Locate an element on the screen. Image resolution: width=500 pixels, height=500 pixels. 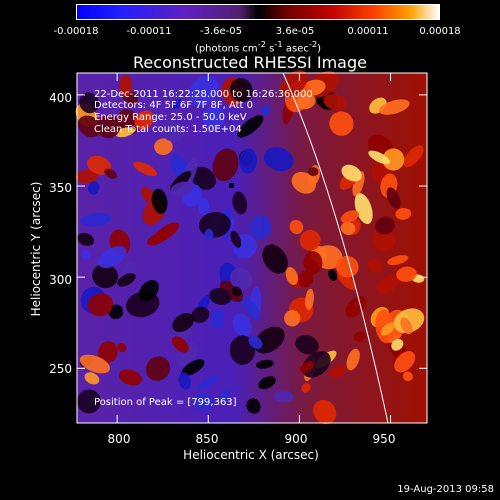
colorbar-tick: 3.6e-05 is located at coordinates (295, 31).